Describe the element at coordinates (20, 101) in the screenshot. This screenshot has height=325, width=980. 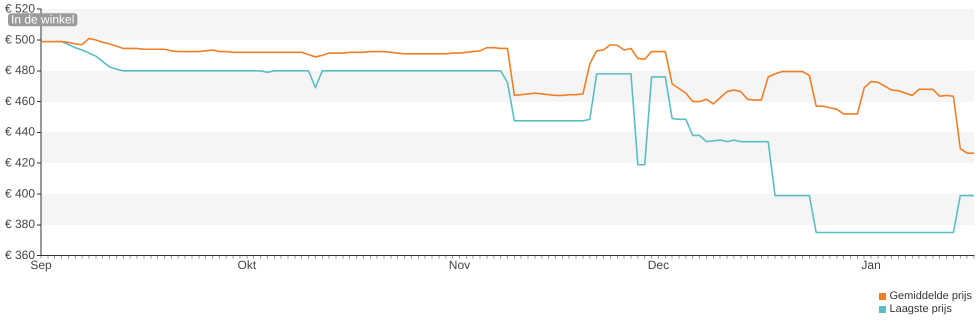
I see `y-tick-label: € 460` at that location.